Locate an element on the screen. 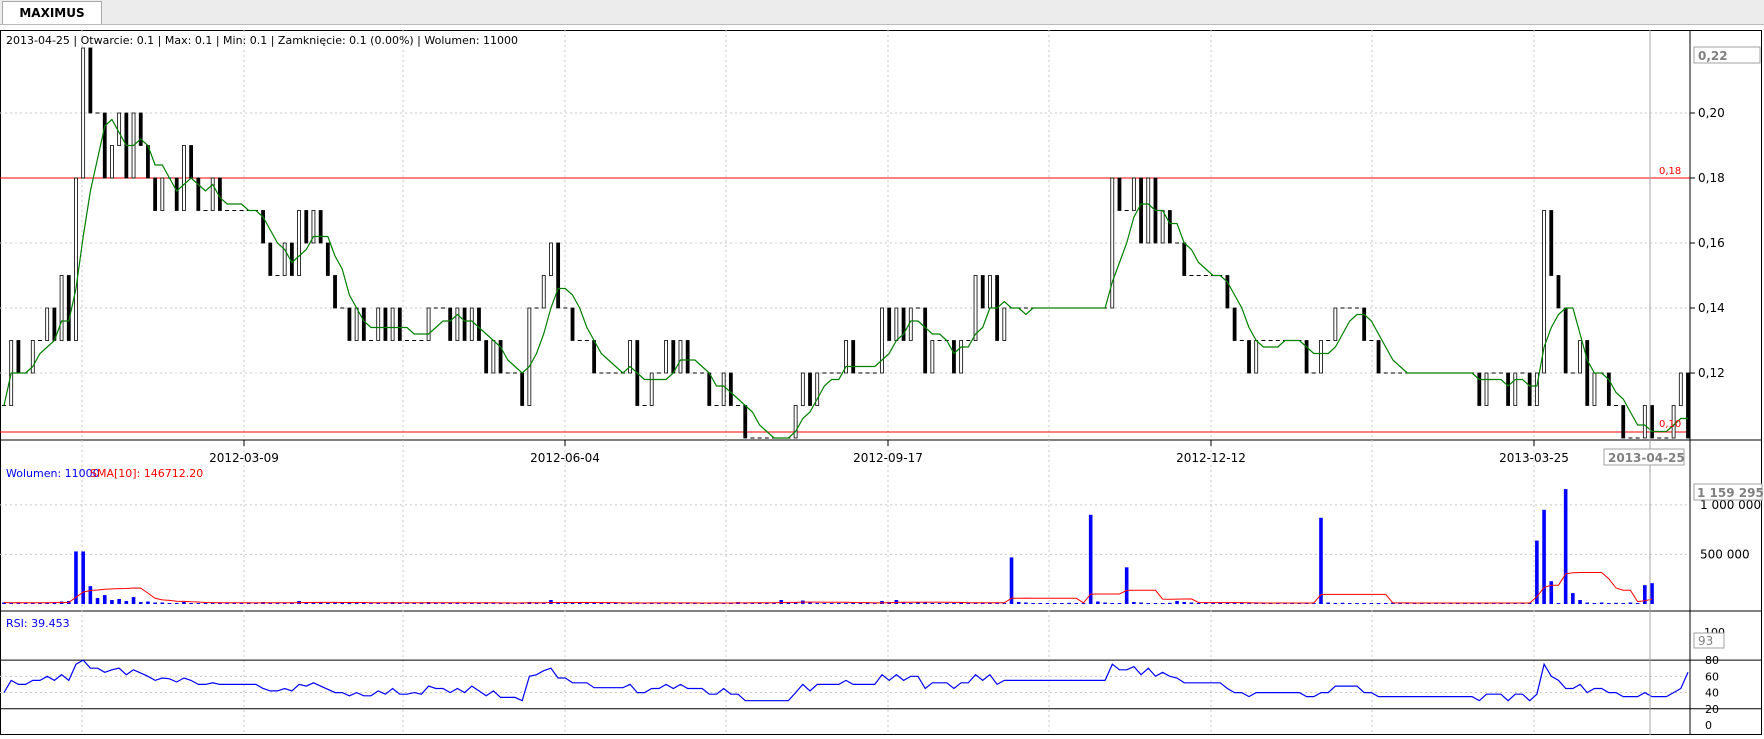 The image size is (1764, 739). tab-maximus: MAXIMUS is located at coordinates (52, 12).